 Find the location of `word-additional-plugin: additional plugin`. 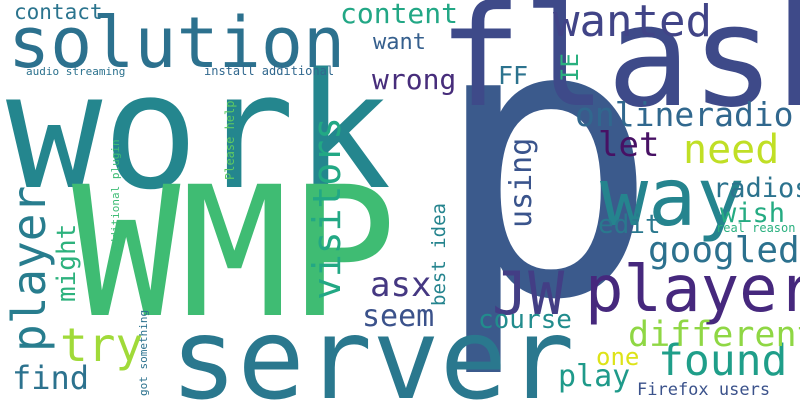

word-additional-plugin: additional plugin is located at coordinates (115, 195).